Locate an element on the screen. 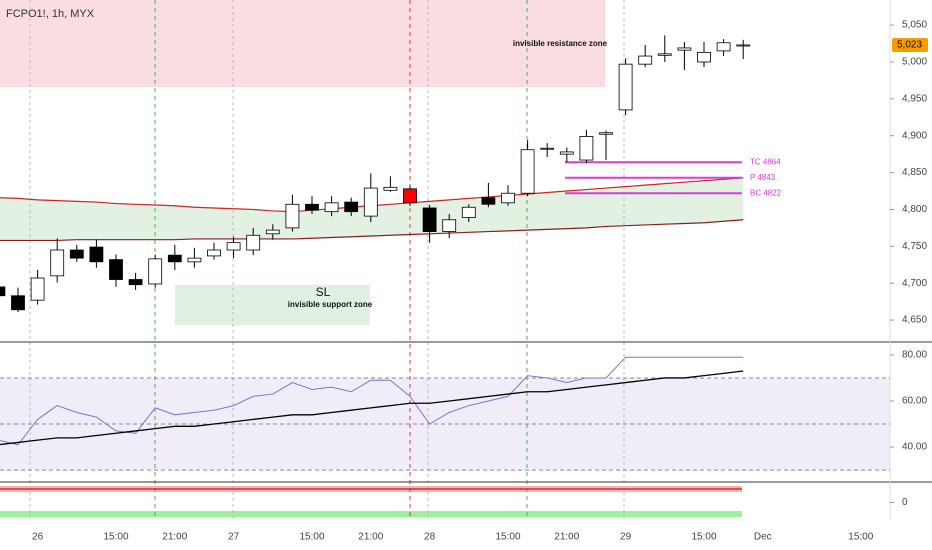  y-tick-label: 4,950 is located at coordinates (914, 98).